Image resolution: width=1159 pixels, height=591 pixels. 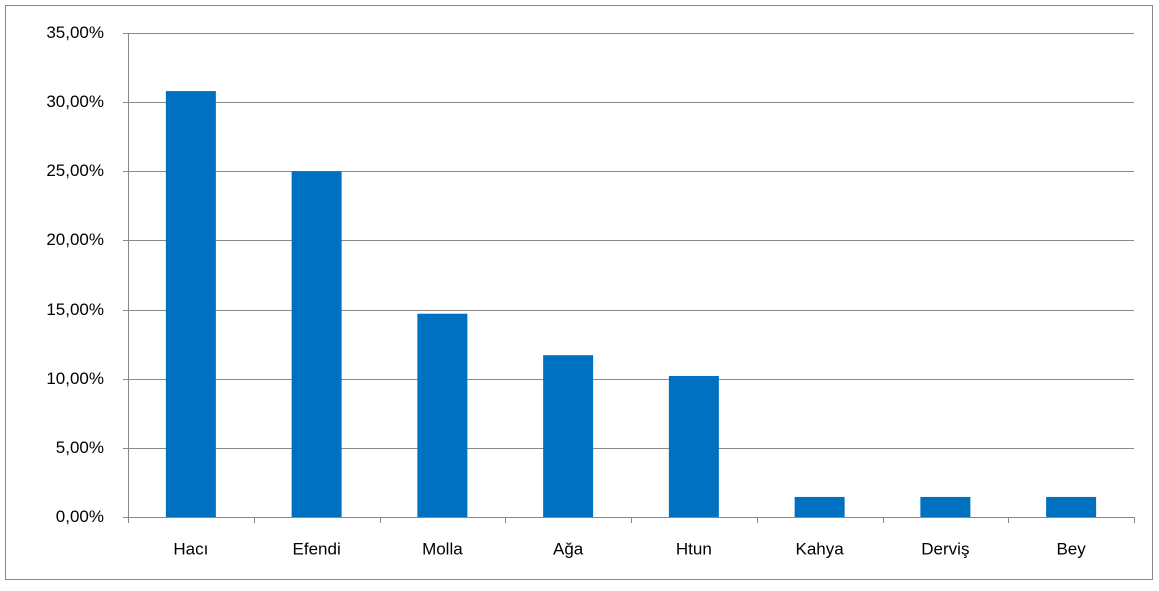 What do you see at coordinates (317, 548) in the screenshot?
I see `x-tick-label: Efendi` at bounding box center [317, 548].